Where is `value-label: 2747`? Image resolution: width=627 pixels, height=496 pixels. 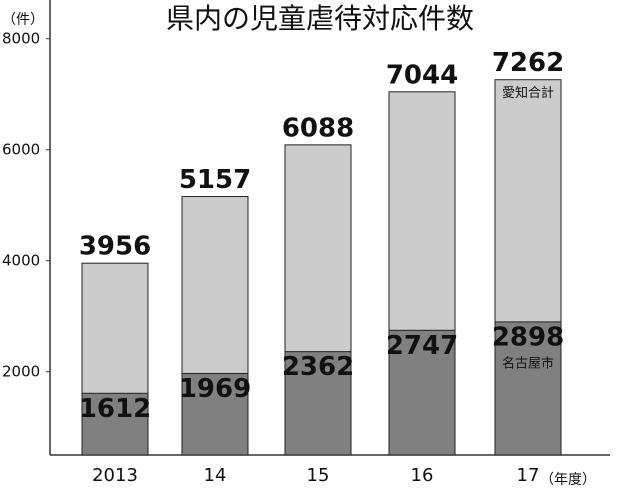
value-label: 2747 is located at coordinates (422, 346).